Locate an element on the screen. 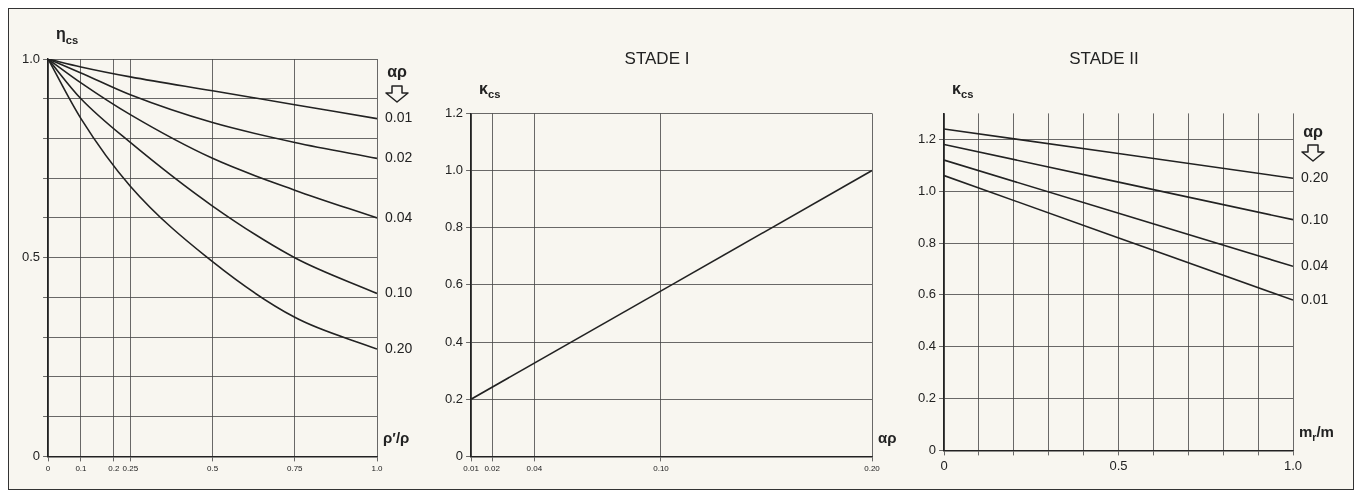 Image resolution: width=1364 pixels, height=500 pixels. x-tick-label: 0.02 is located at coordinates (492, 469).